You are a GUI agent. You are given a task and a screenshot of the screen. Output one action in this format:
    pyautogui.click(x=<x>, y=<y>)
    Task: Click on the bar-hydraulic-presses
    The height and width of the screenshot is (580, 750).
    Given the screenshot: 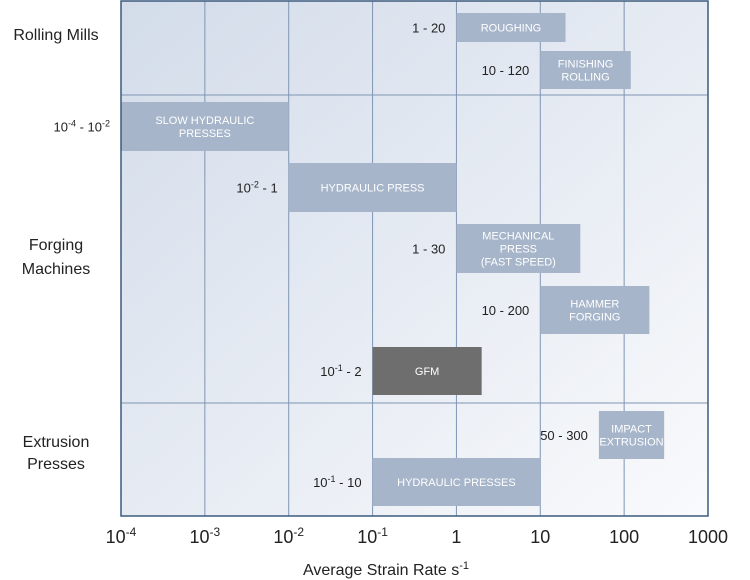 What is the action you would take?
    pyautogui.click(x=456, y=482)
    